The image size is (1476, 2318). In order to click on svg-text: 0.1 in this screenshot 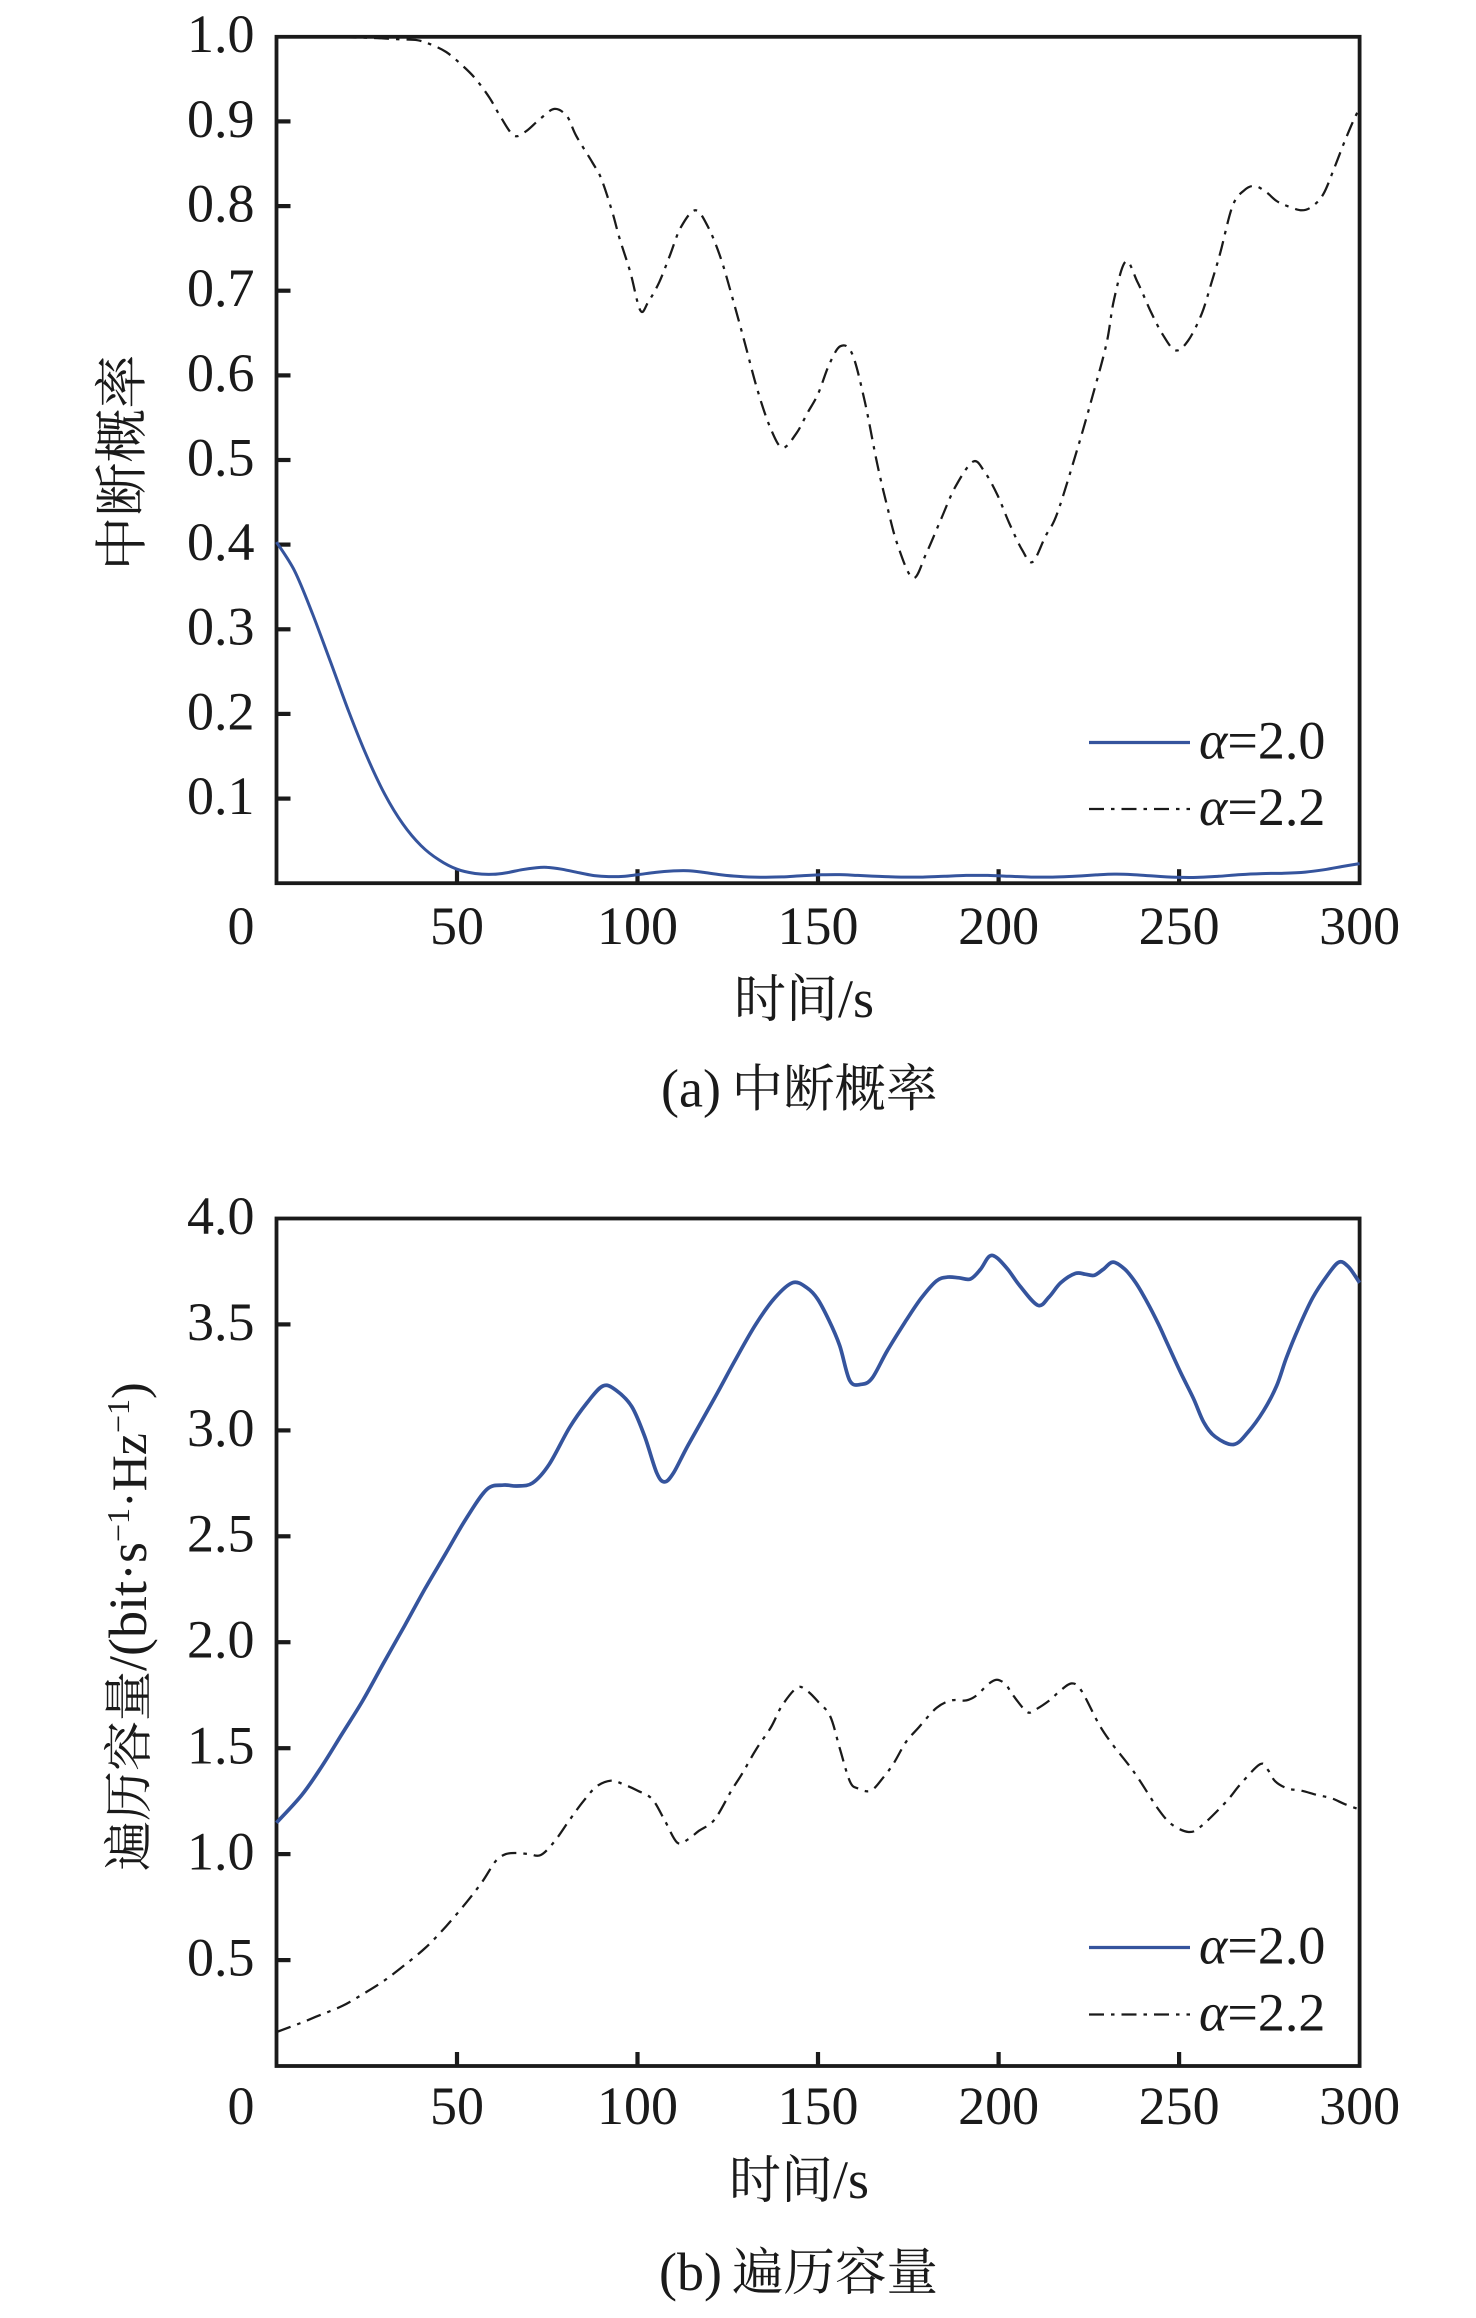, I will do `click(221, 796)`.